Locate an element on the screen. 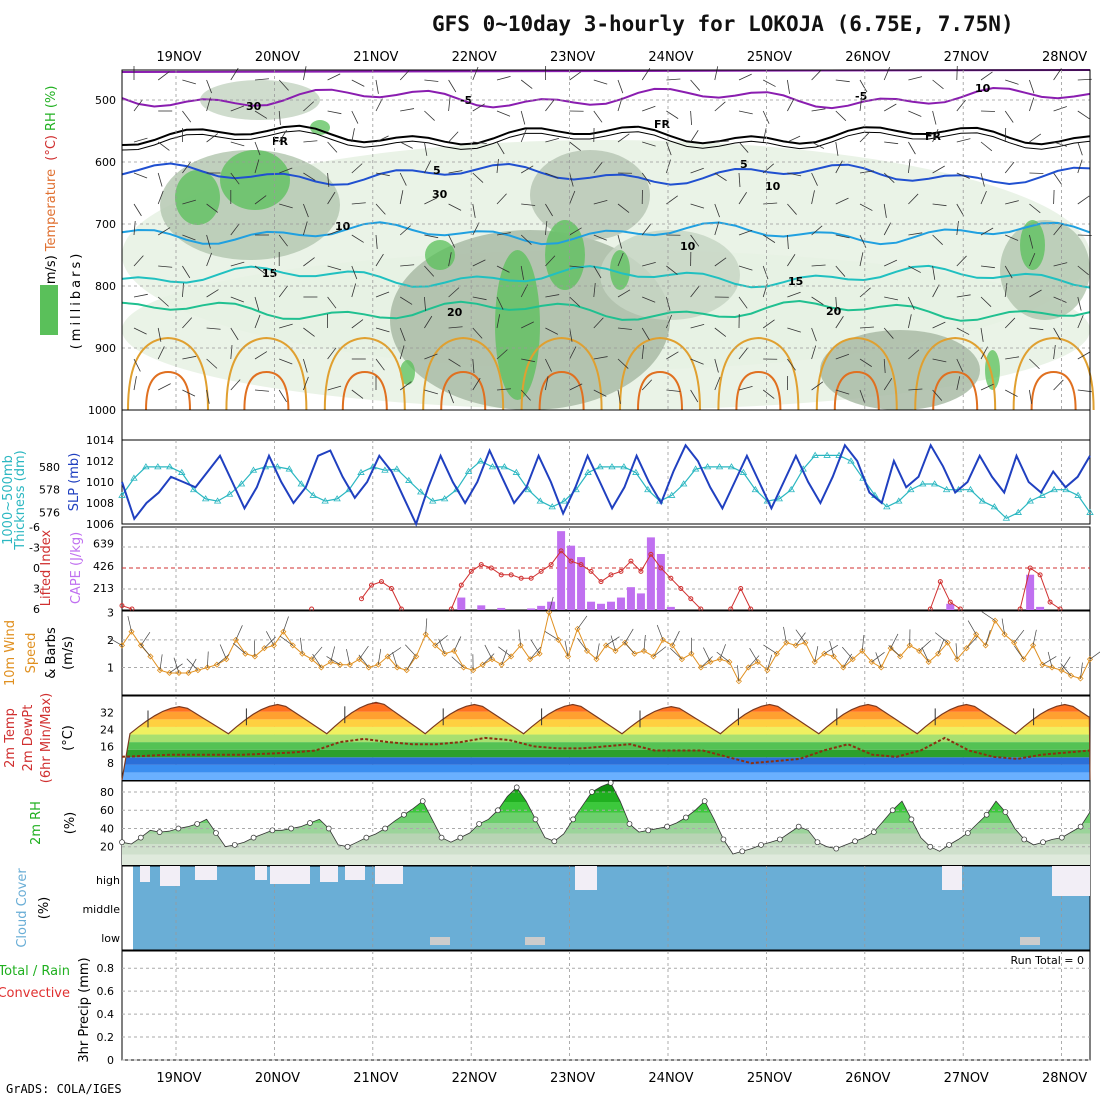  date-bottom-8: 27NOV is located at coordinates (966, 1078).